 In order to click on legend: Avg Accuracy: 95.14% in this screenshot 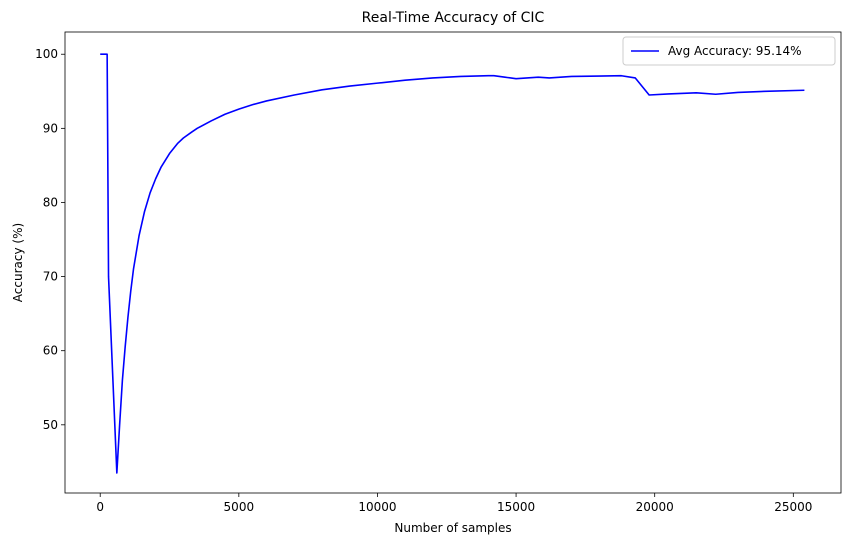, I will do `click(729, 51)`.